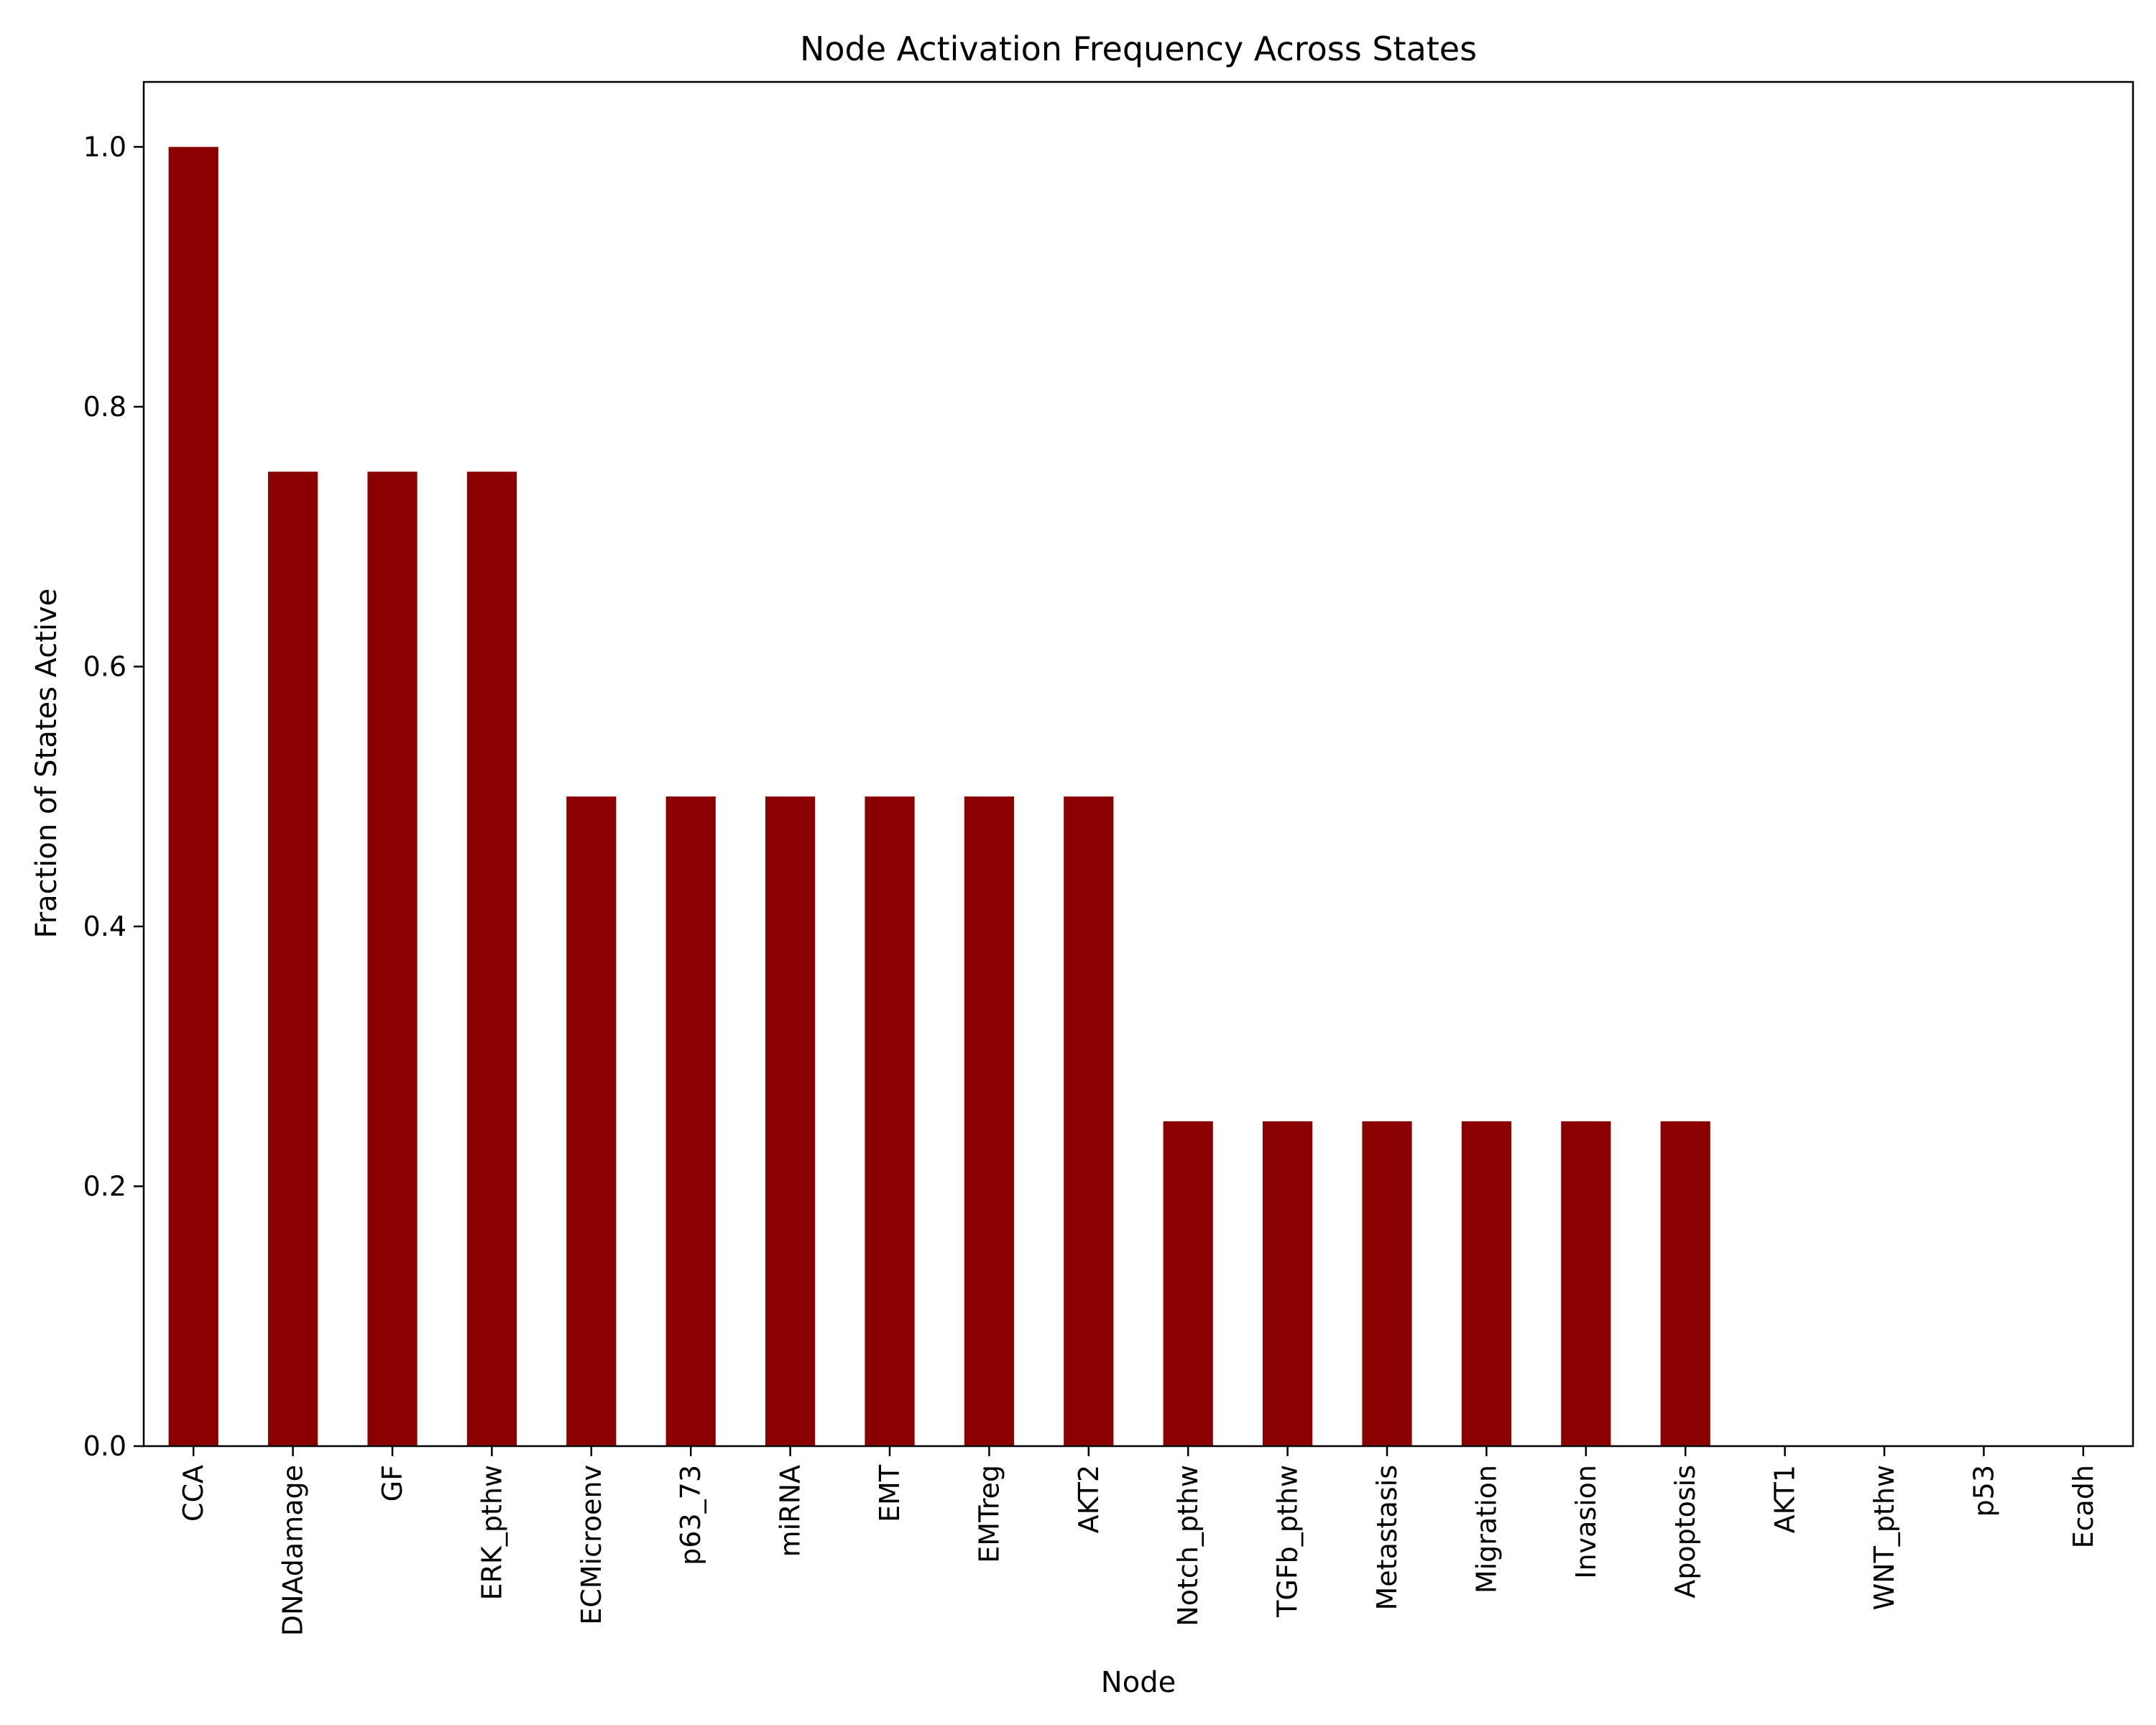 This screenshot has height=1725, width=2156. I want to click on y-tick-label: 0.0, so click(104, 1446).